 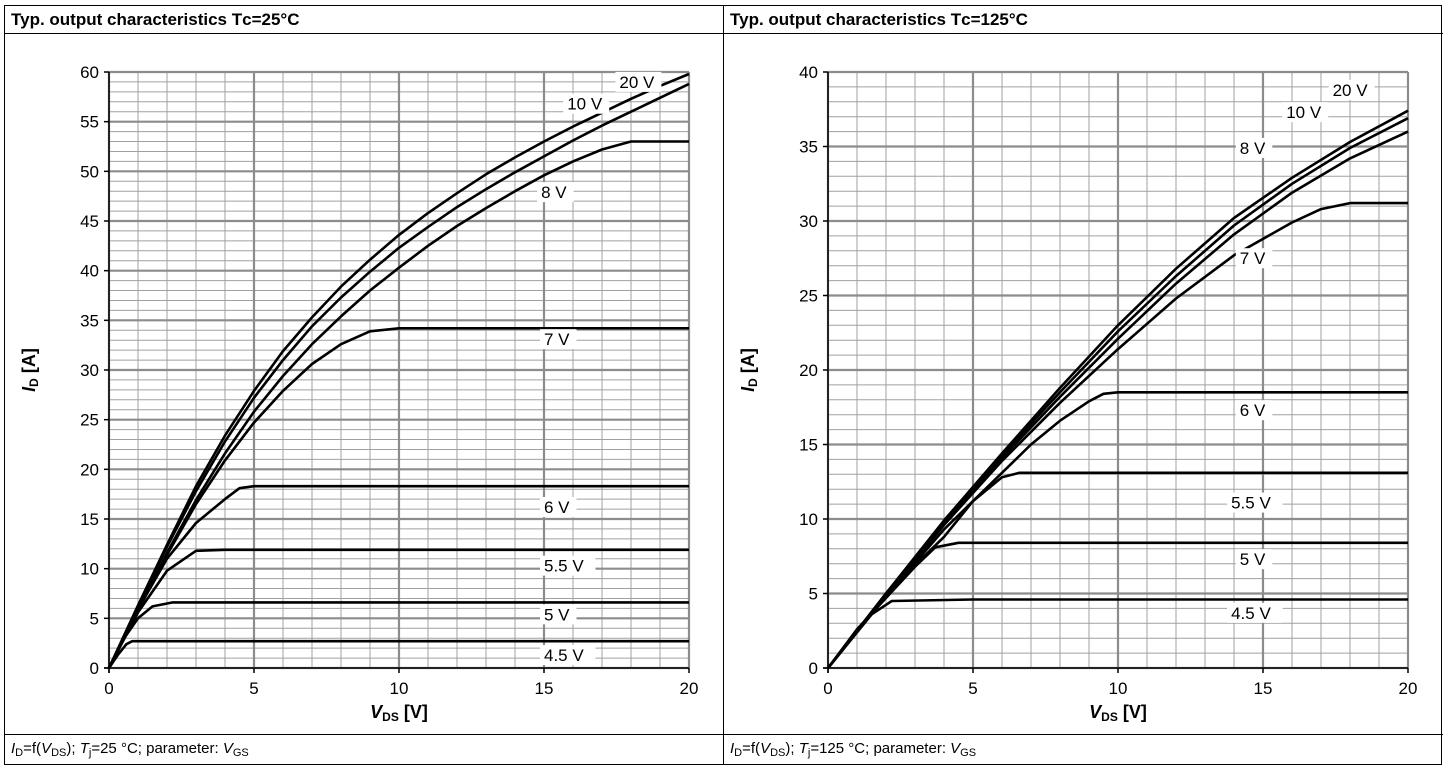 What do you see at coordinates (364, 749) in the screenshot?
I see `chart-footer-25c: ID=f(VDS); Tj=25 °C; parameter: VGS` at bounding box center [364, 749].